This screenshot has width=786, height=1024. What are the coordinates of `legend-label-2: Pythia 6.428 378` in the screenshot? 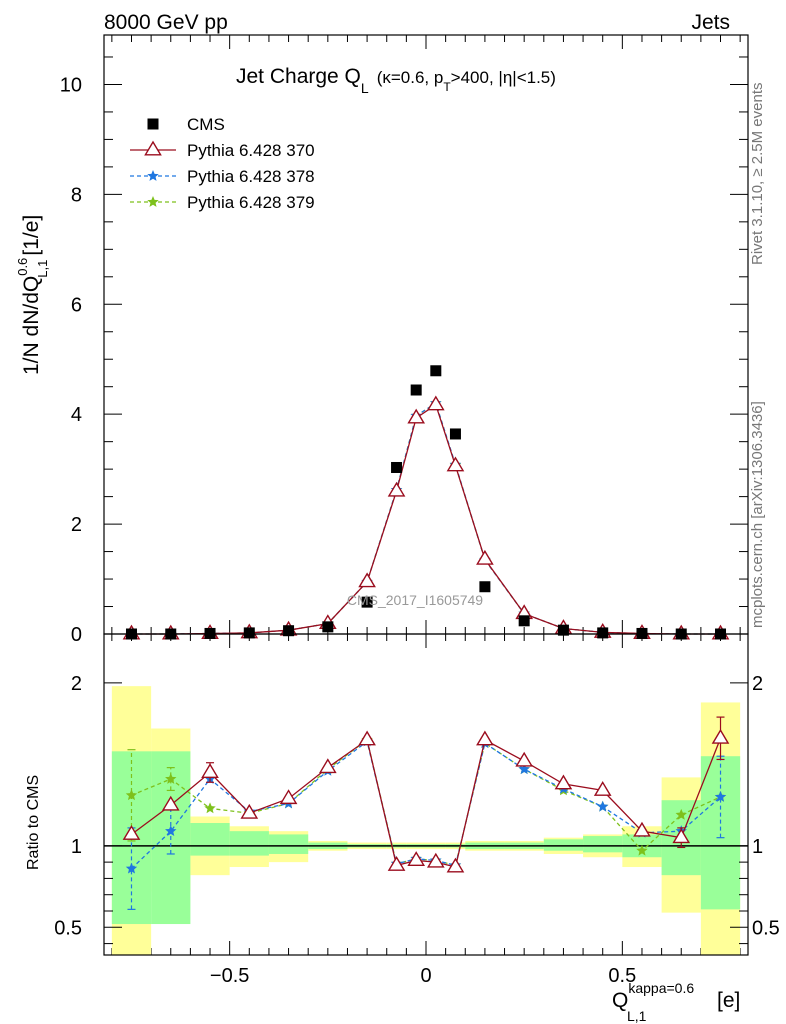 It's located at (251, 176).